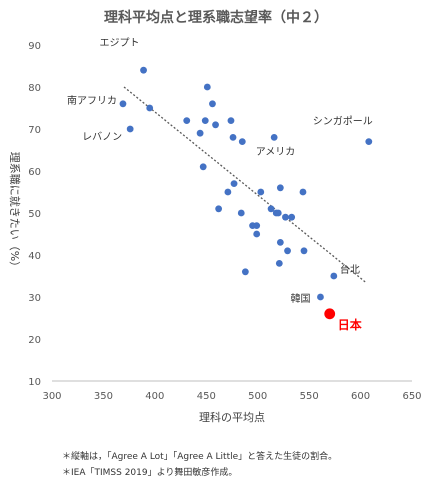 This screenshot has width=433, height=487. Describe the element at coordinates (34, 298) in the screenshot. I see `y-tick-label: 30` at that location.